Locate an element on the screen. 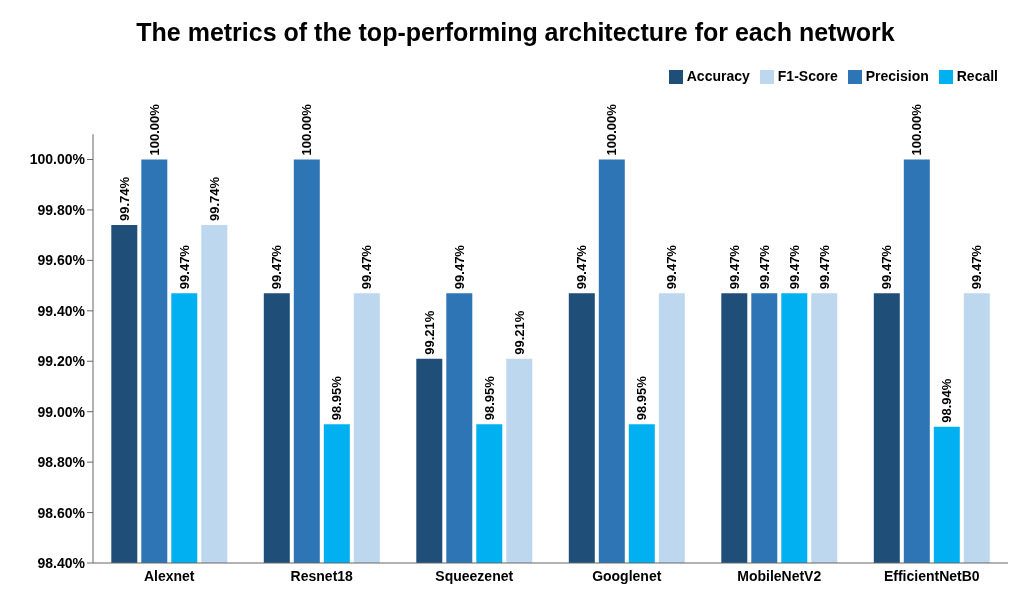 The width and height of the screenshot is (1035, 607). y-tick-label: 99.40% is located at coordinates (61, 310).